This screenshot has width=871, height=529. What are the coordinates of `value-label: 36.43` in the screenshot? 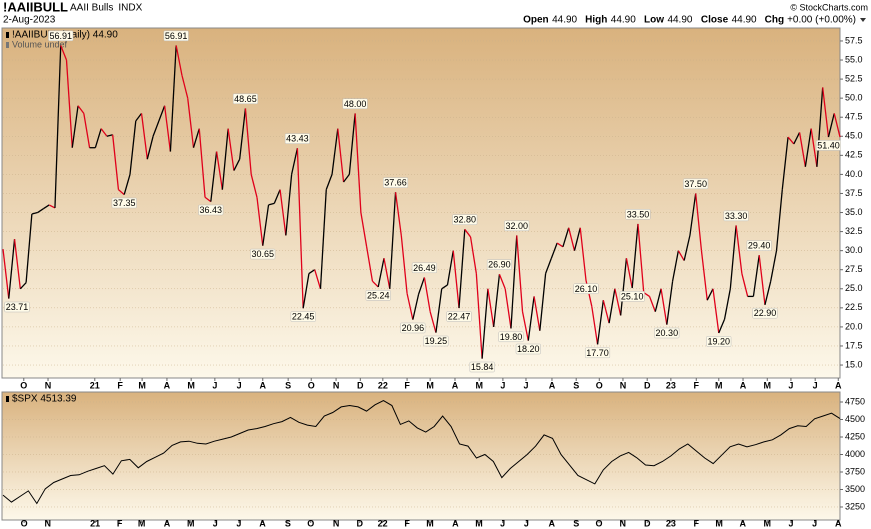 It's located at (211, 210).